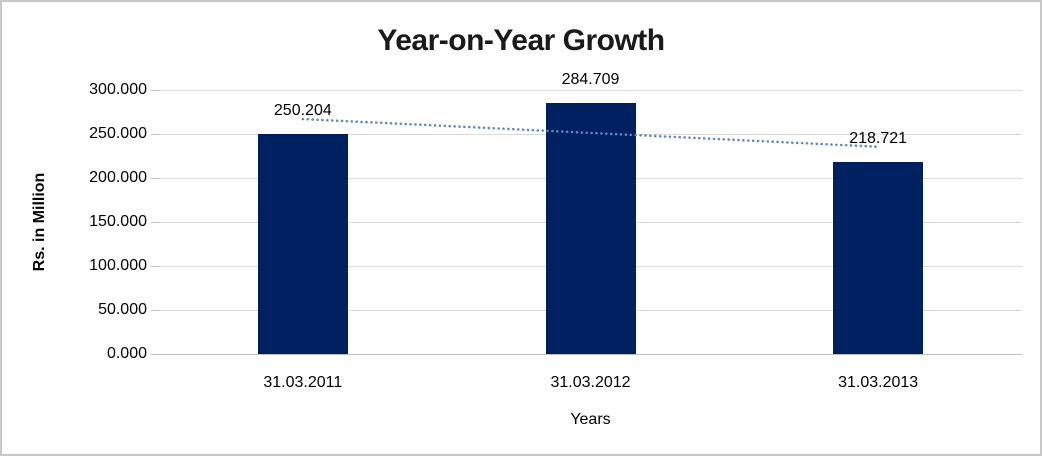 Image resolution: width=1042 pixels, height=456 pixels. I want to click on trendline, so click(590, 133).